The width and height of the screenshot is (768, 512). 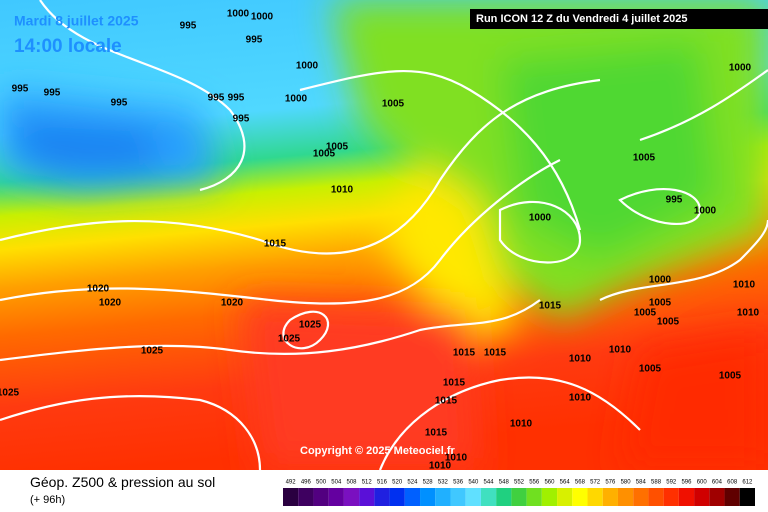 What do you see at coordinates (595, 483) in the screenshot?
I see `colorbar-label: 572` at bounding box center [595, 483].